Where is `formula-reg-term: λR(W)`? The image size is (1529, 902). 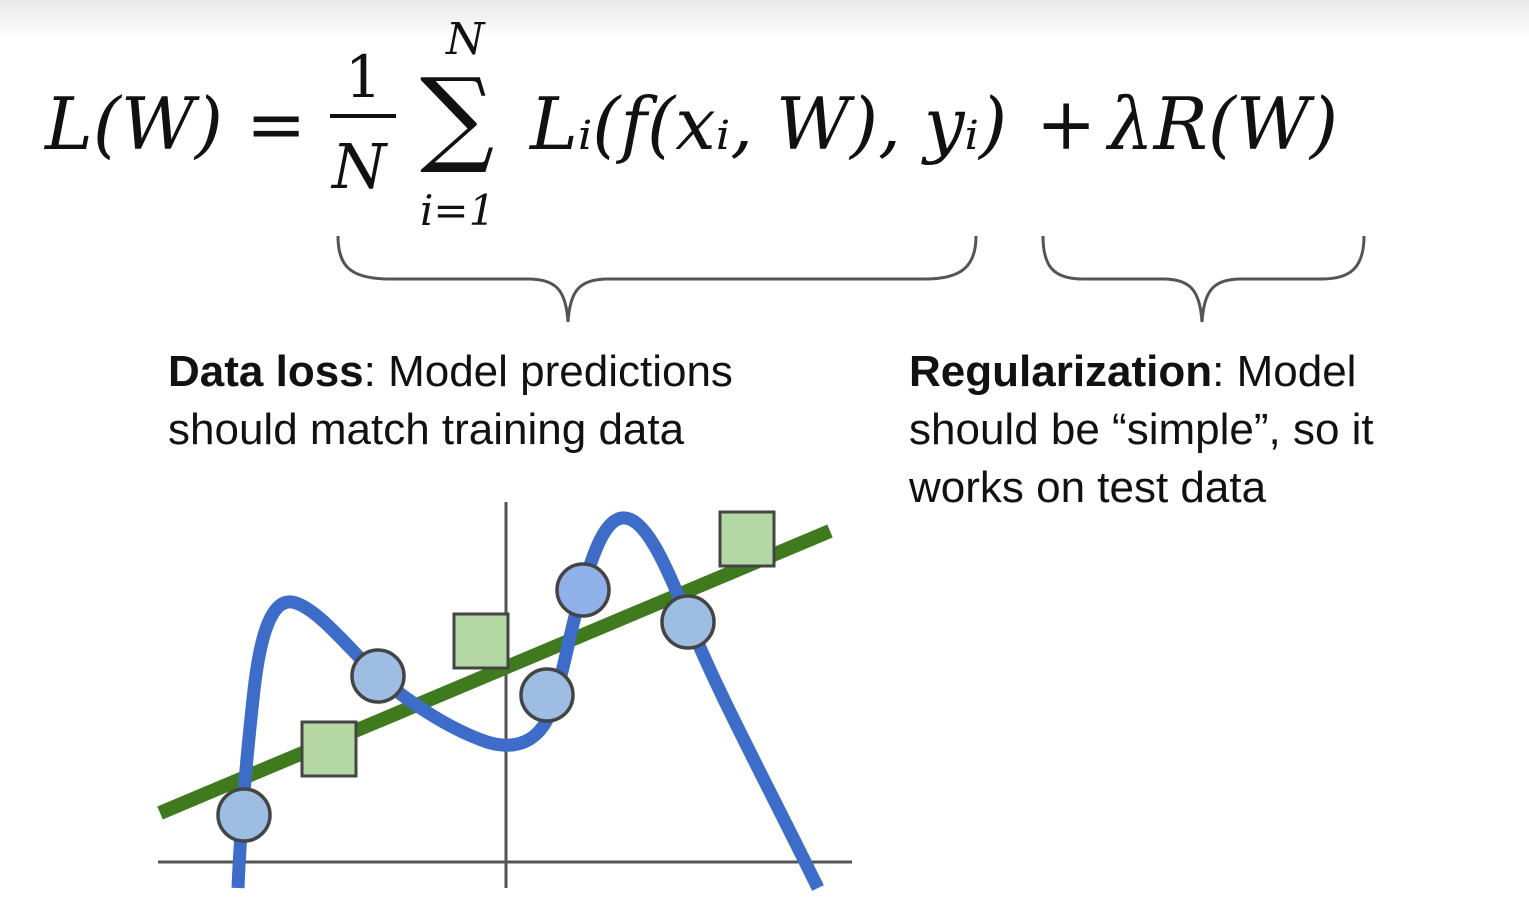
formula-reg-term: λR(W) is located at coordinates (1223, 124).